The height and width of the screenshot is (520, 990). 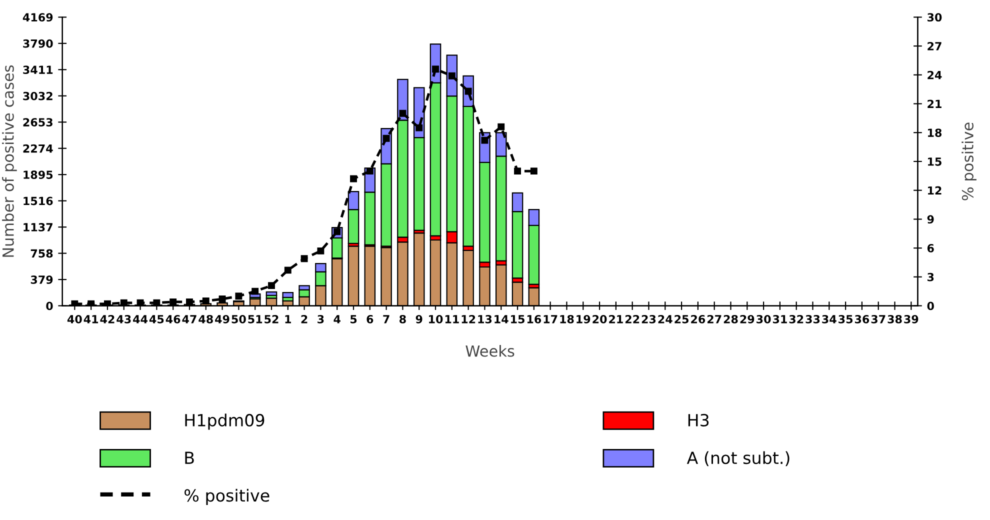 What do you see at coordinates (490, 350) in the screenshot?
I see `x-axis-title: Weeks` at bounding box center [490, 350].